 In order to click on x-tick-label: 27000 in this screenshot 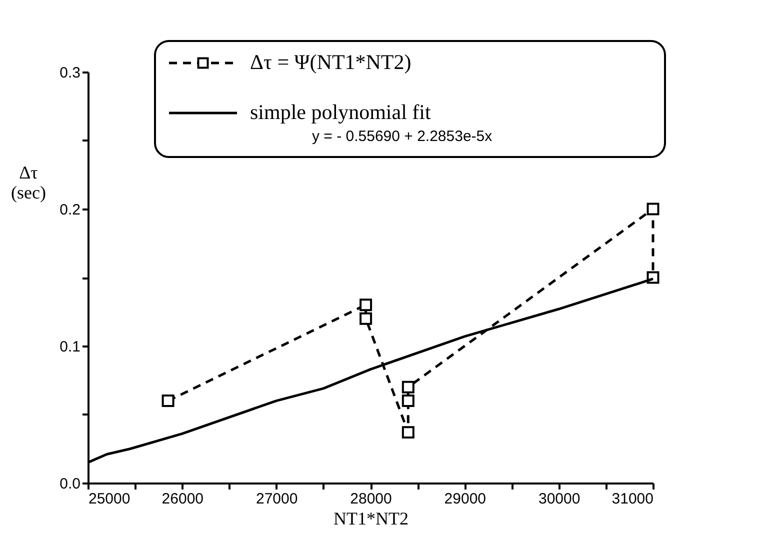, I will do `click(277, 499)`.